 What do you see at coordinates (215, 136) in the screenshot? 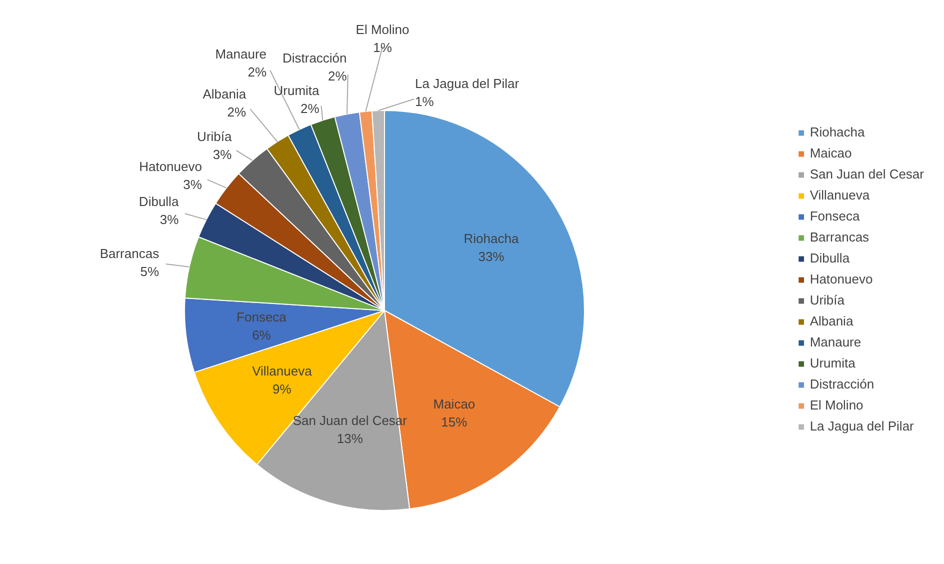
I see `slice-label: Uribía` at bounding box center [215, 136].